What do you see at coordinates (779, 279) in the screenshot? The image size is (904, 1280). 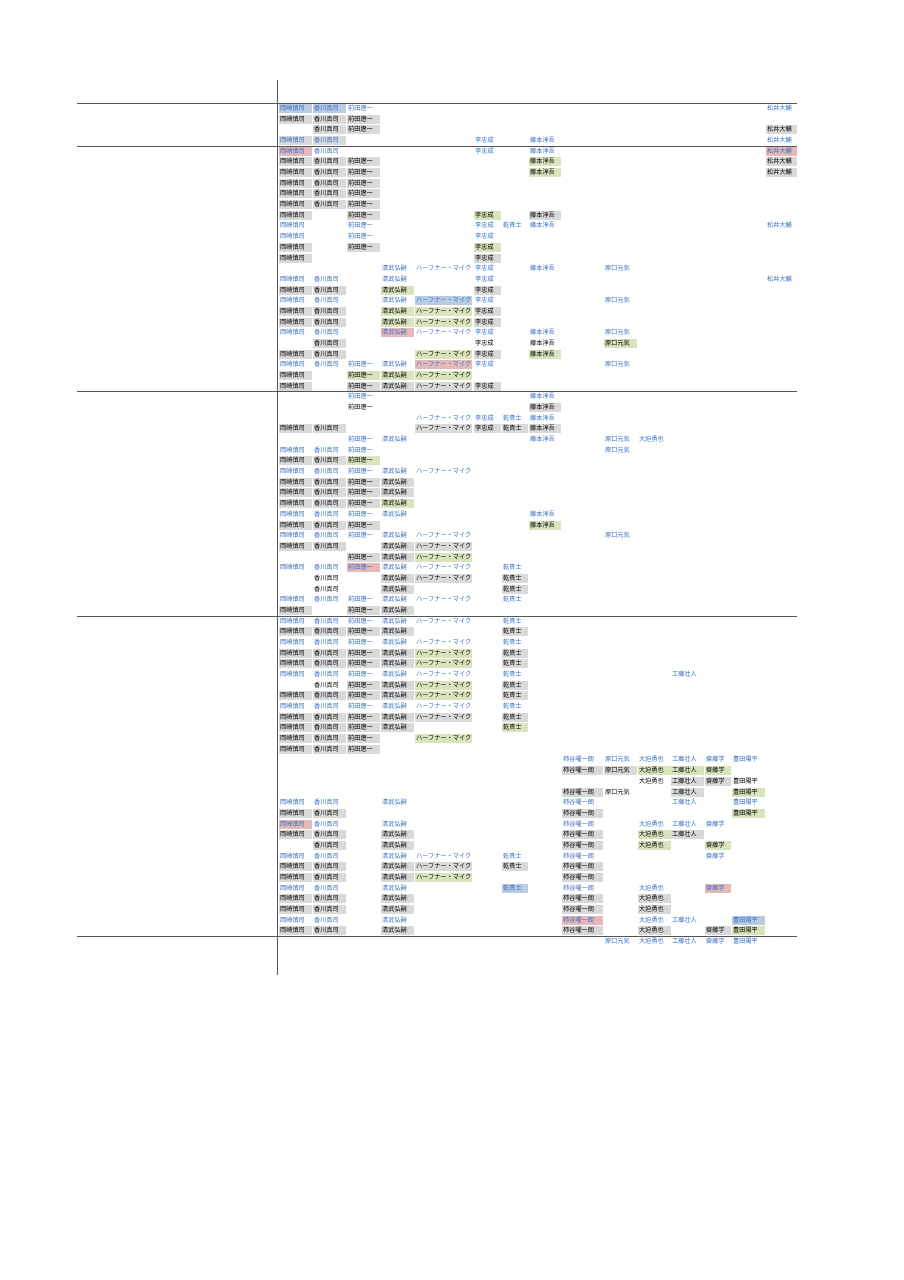 I see `player-cell: 松井大輔` at bounding box center [779, 279].